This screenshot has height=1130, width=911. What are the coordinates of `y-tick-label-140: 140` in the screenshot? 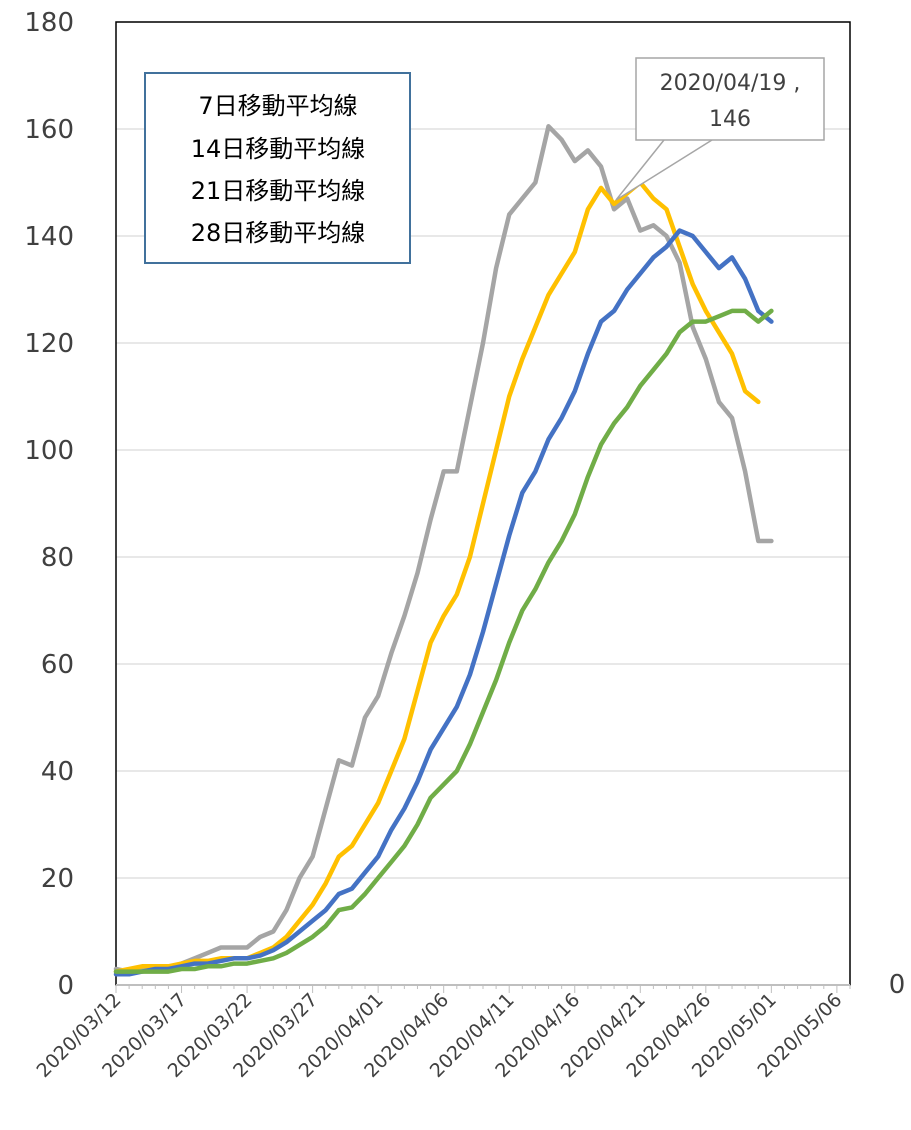 It's located at (49, 237).